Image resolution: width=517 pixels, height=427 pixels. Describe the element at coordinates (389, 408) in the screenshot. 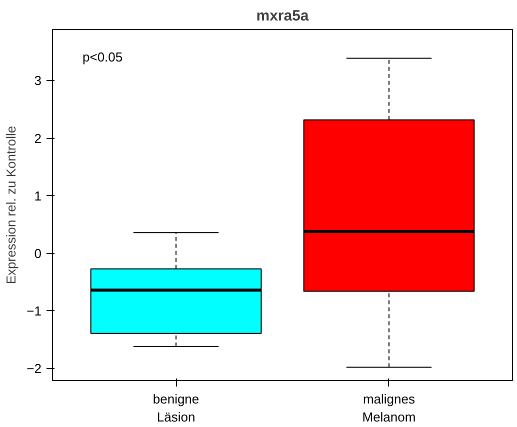

I see `x-tick-label: malignes Melanom` at that location.